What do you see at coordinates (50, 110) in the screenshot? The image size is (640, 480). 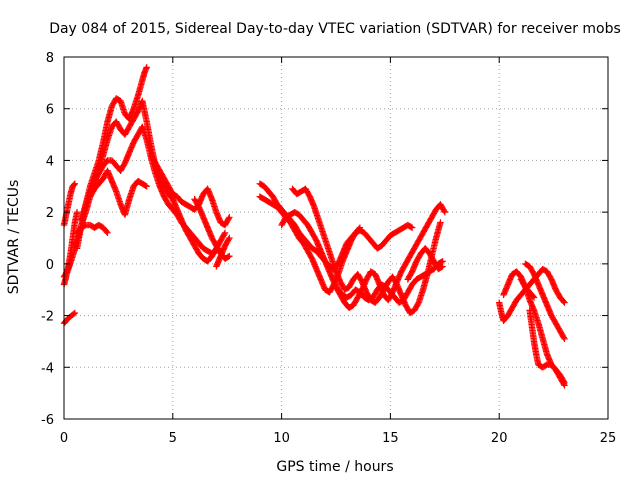 I see `y-tick-label: 6` at bounding box center [50, 110].